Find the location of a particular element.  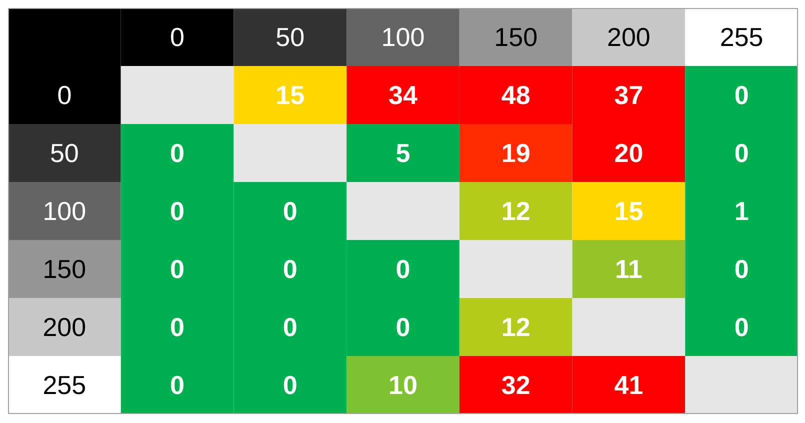

data-label: 37 is located at coordinates (629, 95).